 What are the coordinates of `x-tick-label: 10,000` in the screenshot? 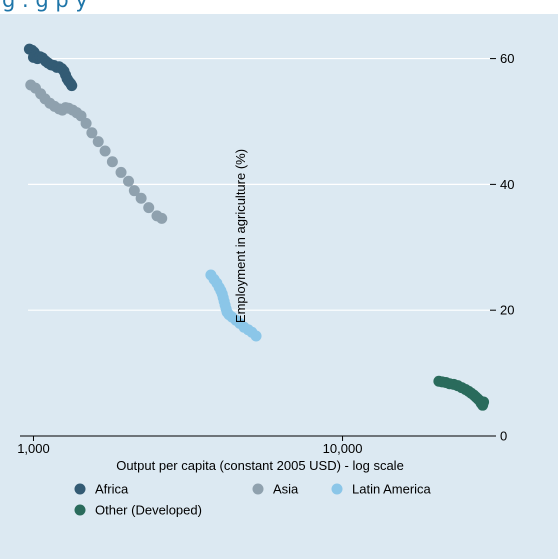 It's located at (343, 448).